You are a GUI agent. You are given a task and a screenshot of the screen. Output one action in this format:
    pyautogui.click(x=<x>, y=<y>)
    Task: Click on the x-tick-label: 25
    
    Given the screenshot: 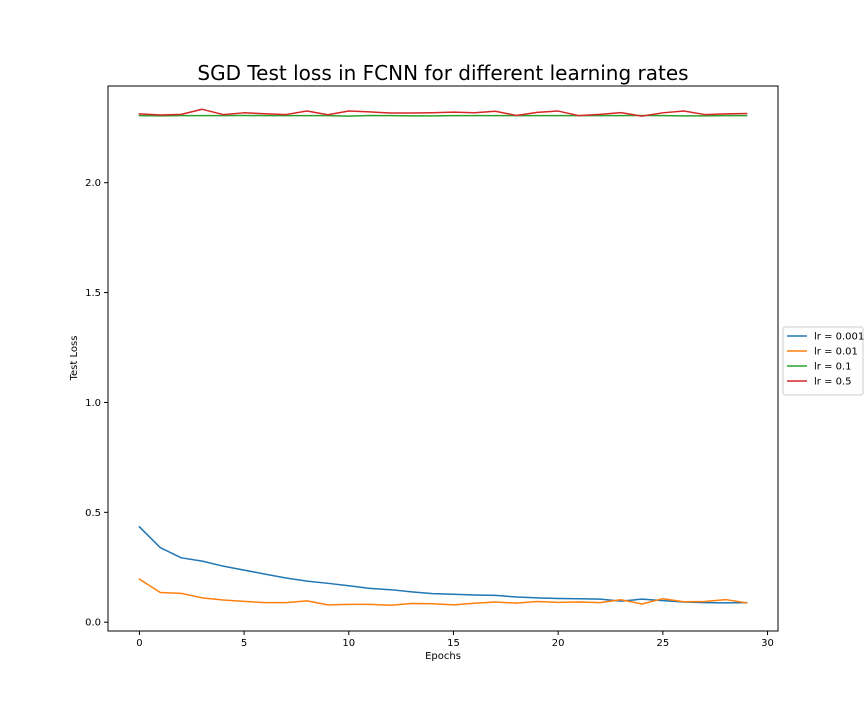 What is the action you would take?
    pyautogui.click(x=662, y=643)
    